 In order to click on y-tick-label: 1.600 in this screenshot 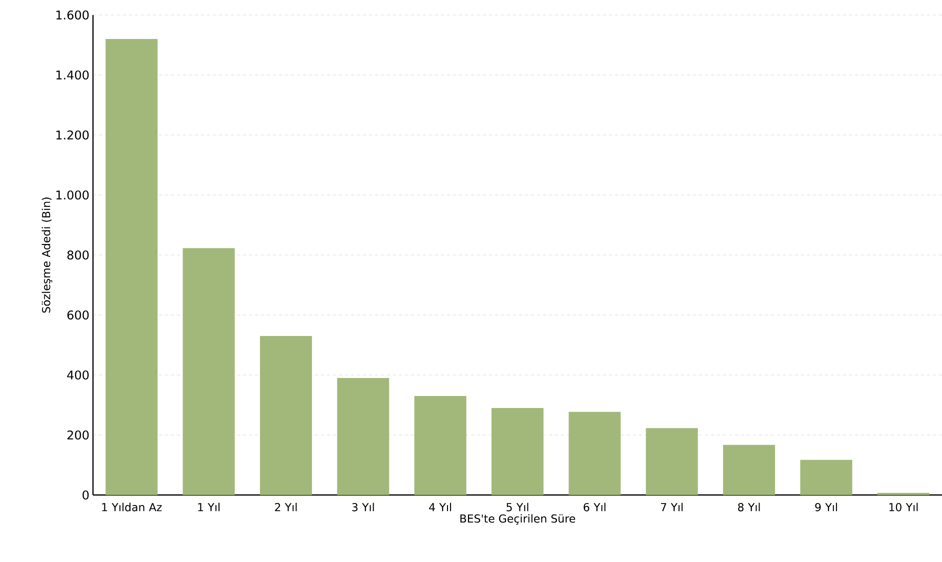, I will do `click(72, 15)`.